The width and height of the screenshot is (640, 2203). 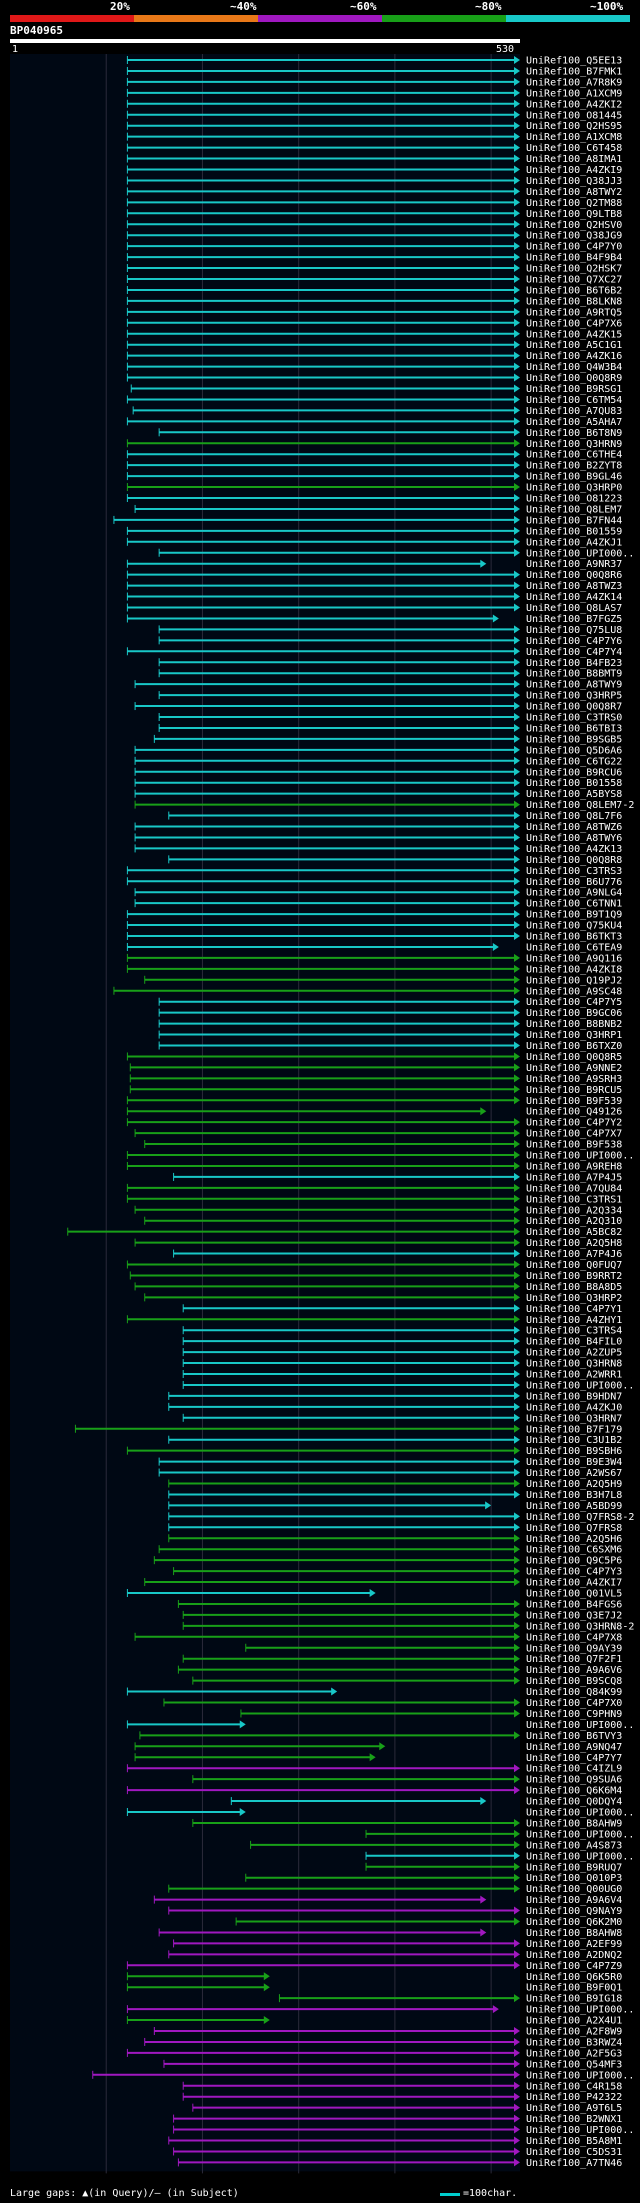 I want to click on hit-label: UniRef100_A2F5G3, so click(x=574, y=2053).